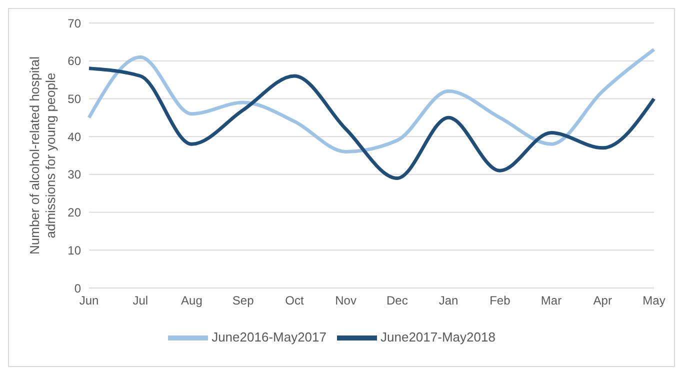  I want to click on legend-label: June2016-May2017, so click(269, 336).